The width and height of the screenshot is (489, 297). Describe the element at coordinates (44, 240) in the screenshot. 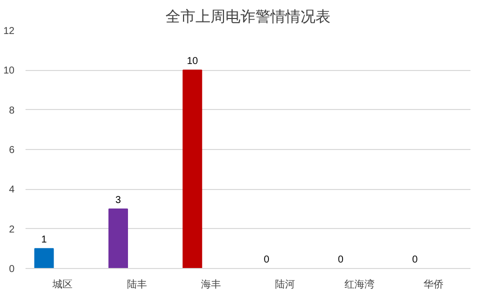

I see `data-label: 1` at that location.